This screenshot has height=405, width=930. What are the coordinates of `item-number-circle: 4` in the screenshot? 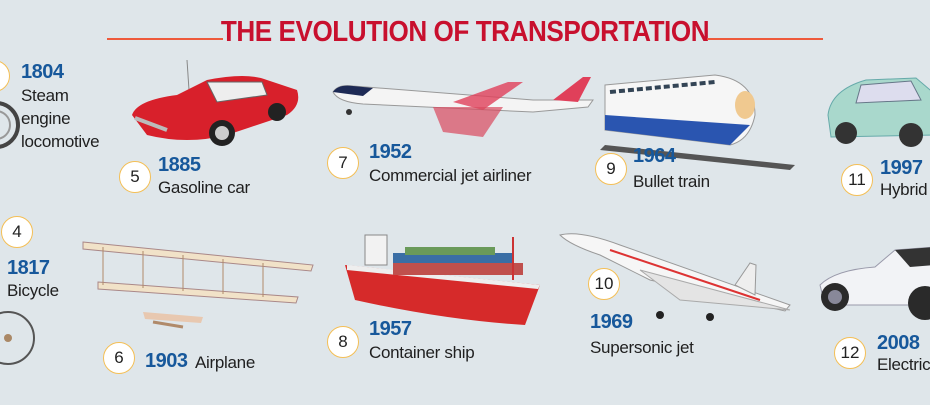 It's located at (17, 232).